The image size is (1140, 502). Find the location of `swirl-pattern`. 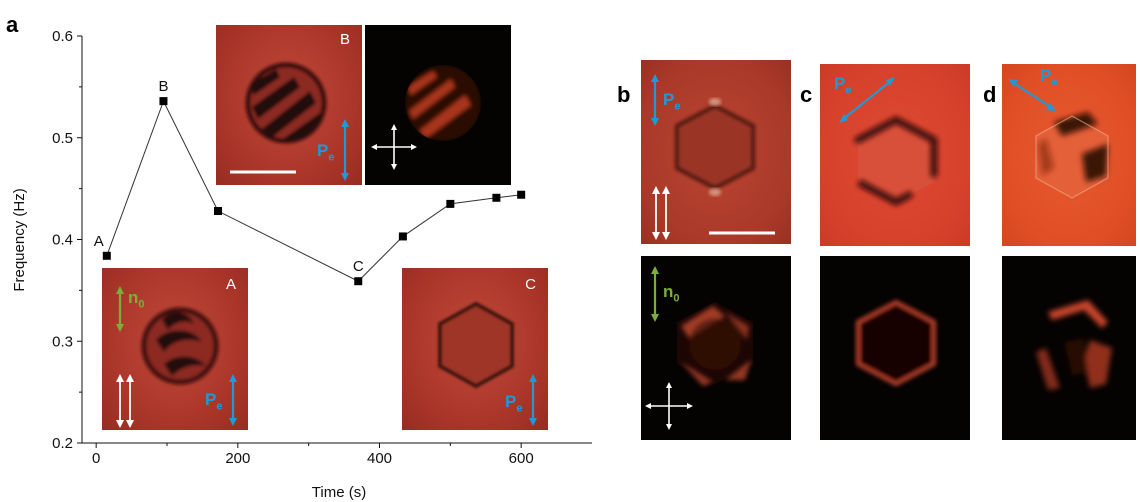

swirl-pattern is located at coordinates (181, 344).